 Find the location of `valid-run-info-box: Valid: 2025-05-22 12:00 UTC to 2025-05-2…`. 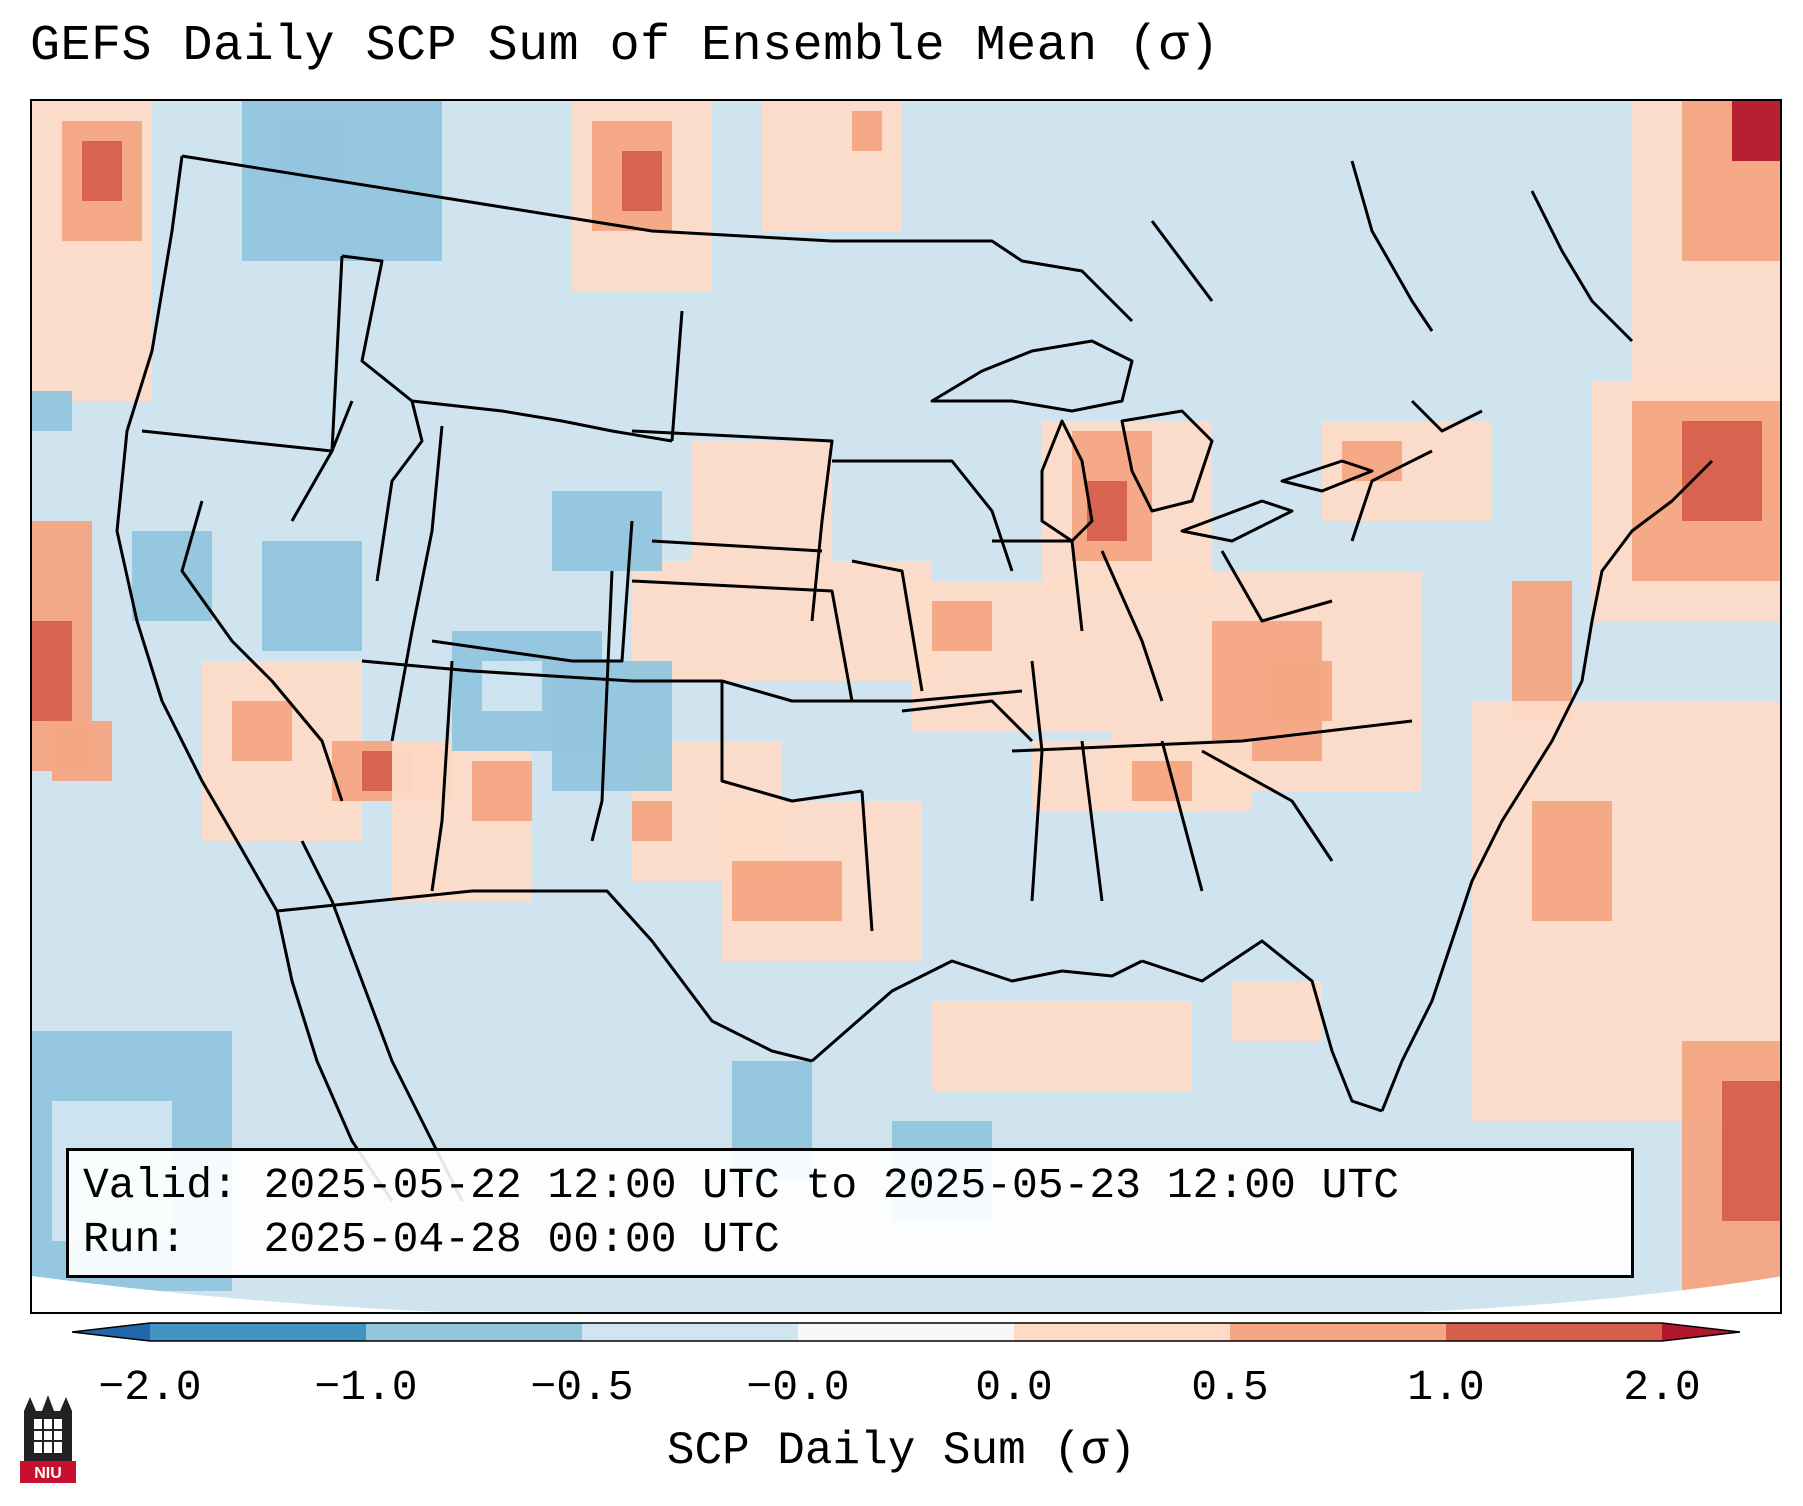

valid-run-info-box: Valid: 2025-05-22 12:00 UTC to 2025-05-2… is located at coordinates (850, 1213).